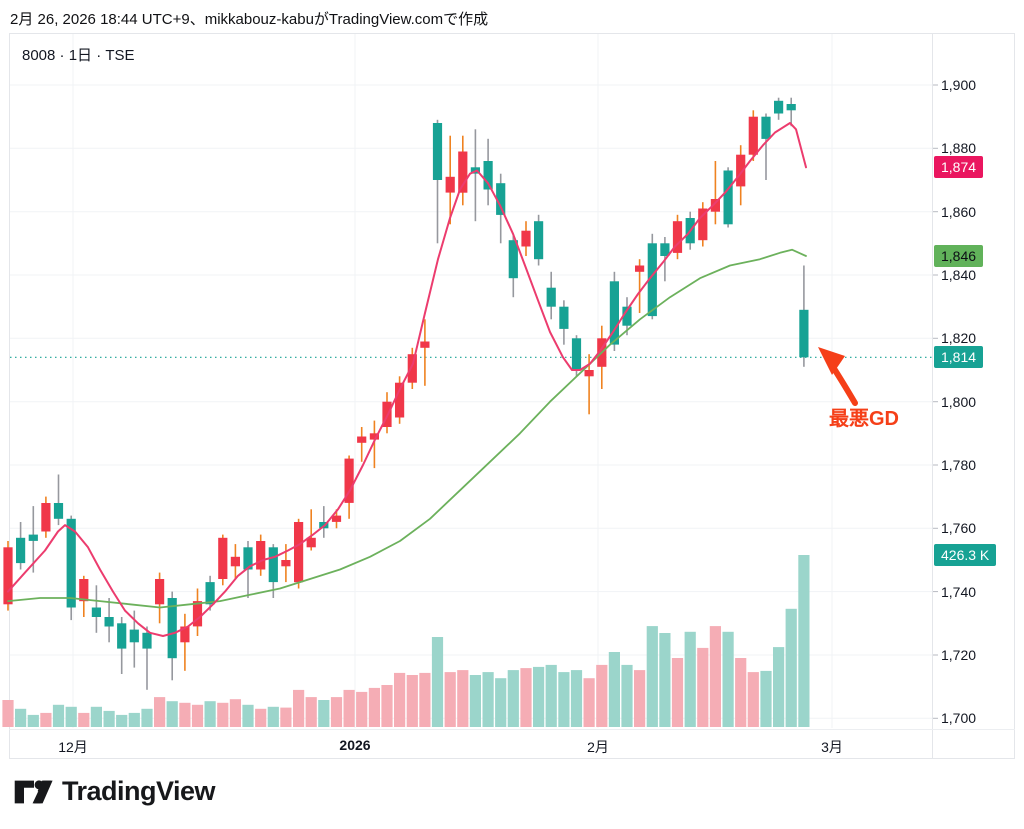 The height and width of the screenshot is (829, 1024). I want to click on price-tick-label: 1,840, so click(959, 275).